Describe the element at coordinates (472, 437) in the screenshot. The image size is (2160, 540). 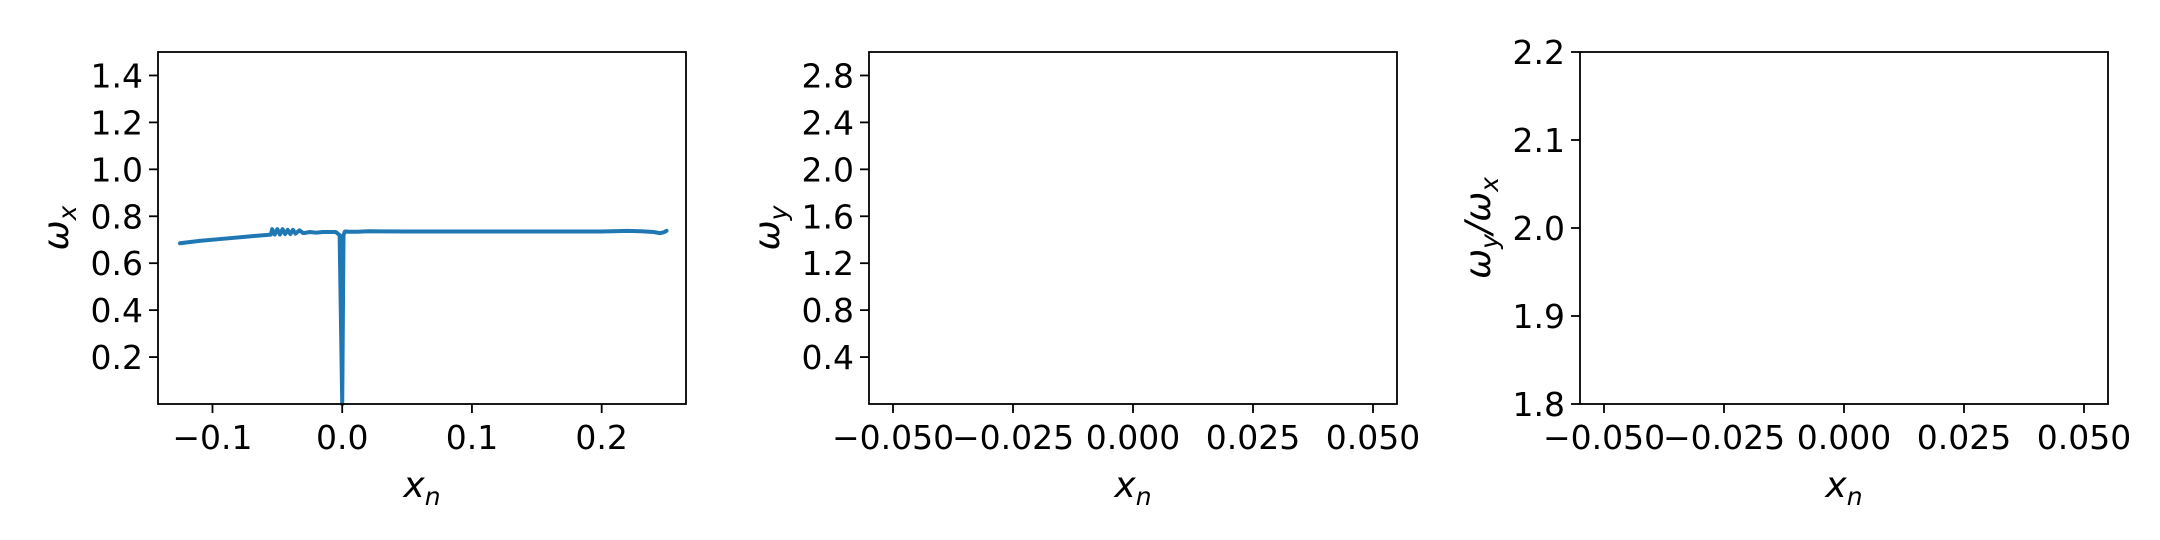
I see `x-tick-label: 0.1` at that location.